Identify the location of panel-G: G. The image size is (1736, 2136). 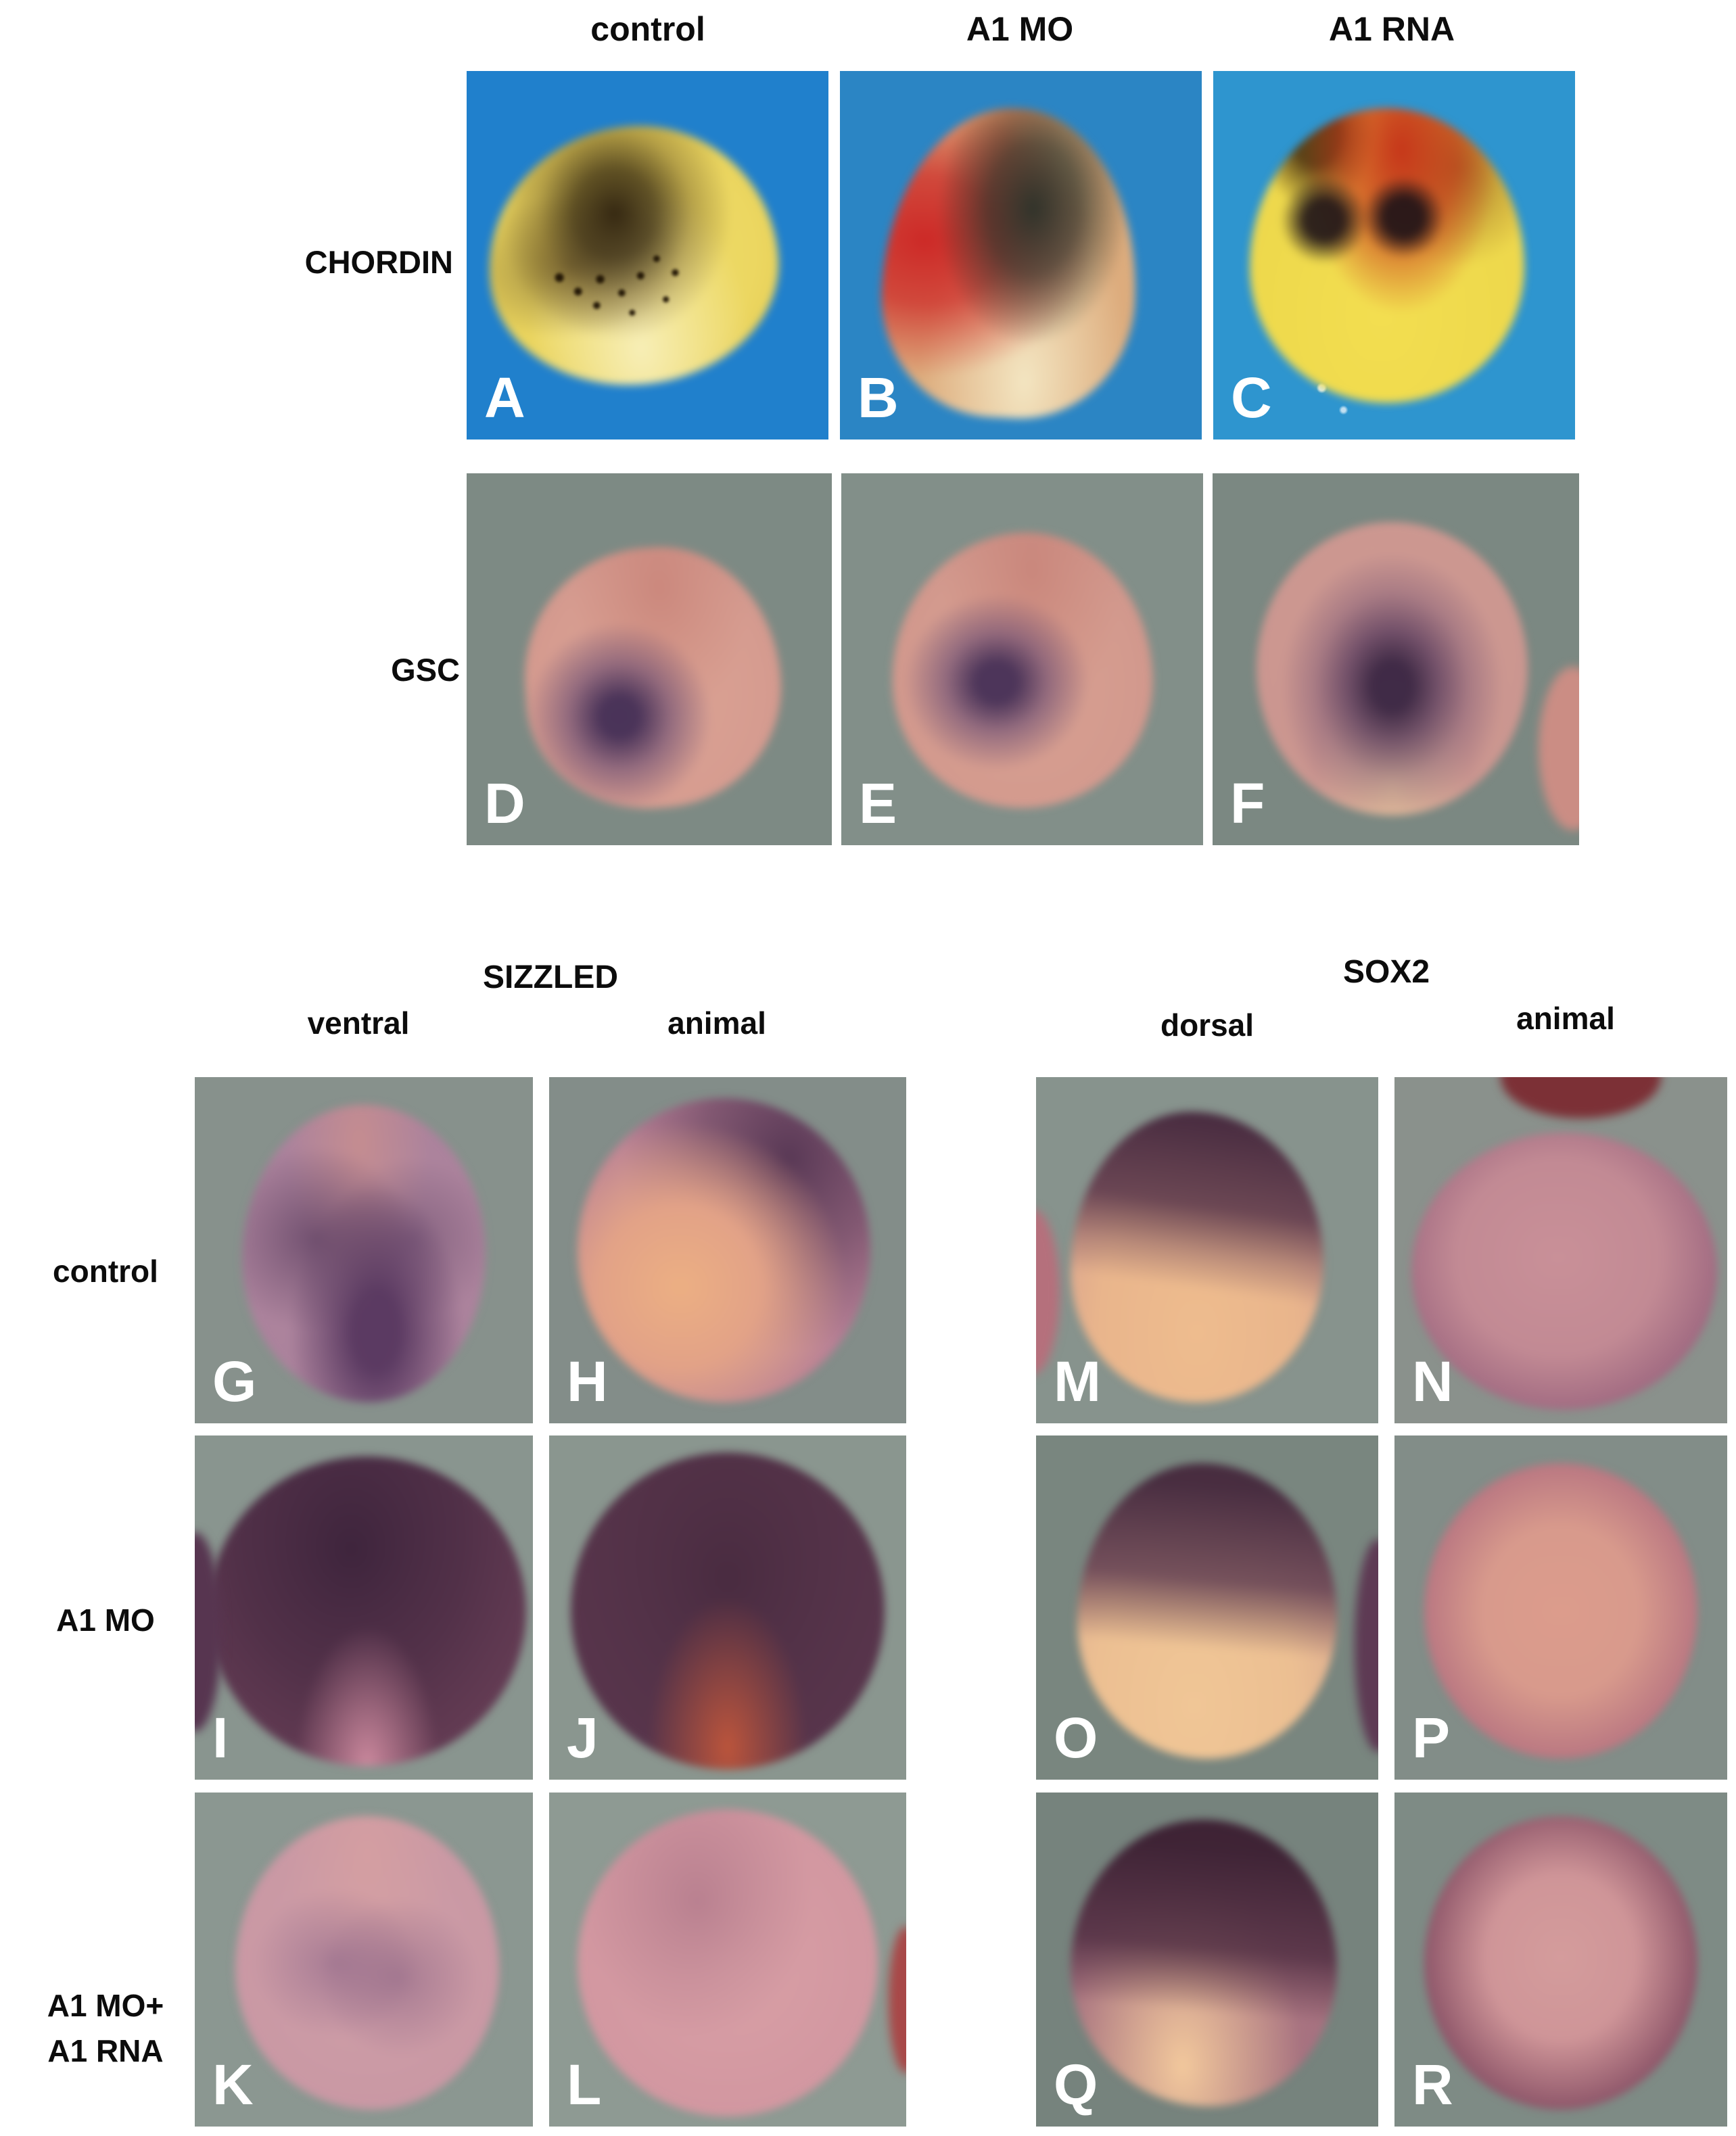
(364, 1250).